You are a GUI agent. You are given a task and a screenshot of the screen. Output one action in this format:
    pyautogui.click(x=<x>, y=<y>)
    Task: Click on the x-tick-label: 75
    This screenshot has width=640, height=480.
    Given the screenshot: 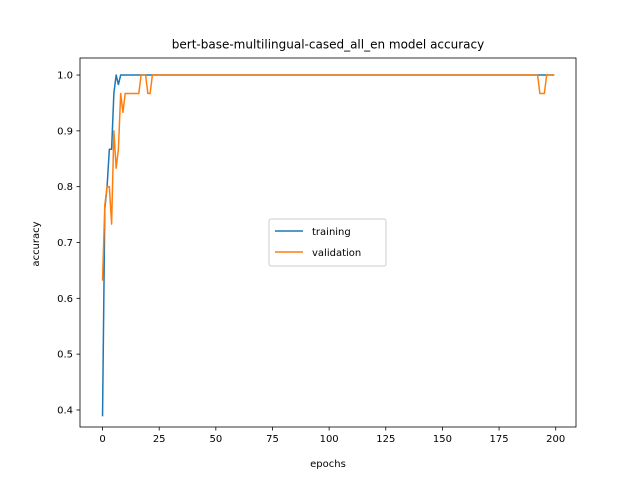 What is the action you would take?
    pyautogui.click(x=272, y=439)
    